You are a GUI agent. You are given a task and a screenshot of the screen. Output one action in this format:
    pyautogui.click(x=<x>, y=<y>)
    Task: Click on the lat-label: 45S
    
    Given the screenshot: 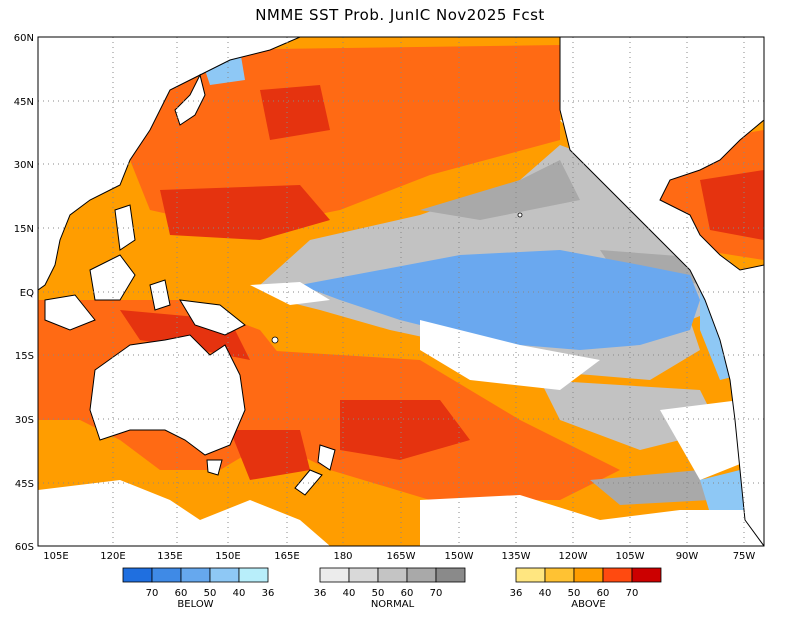 What is the action you would take?
    pyautogui.click(x=24, y=484)
    